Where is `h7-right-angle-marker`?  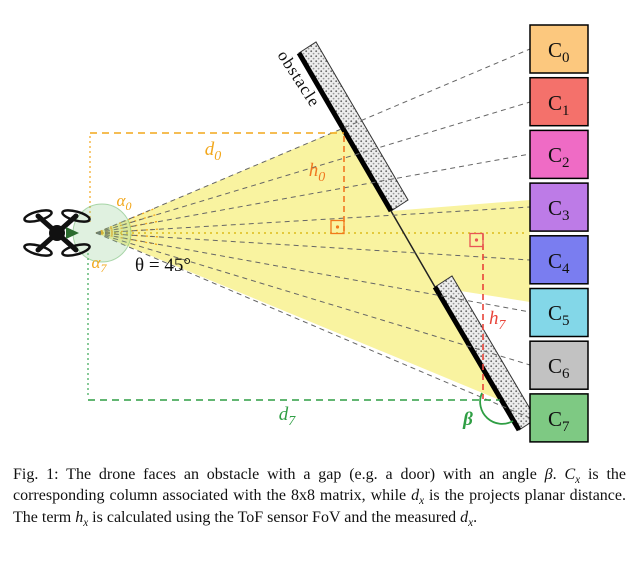
h7-right-angle-marker is located at coordinates (476, 240).